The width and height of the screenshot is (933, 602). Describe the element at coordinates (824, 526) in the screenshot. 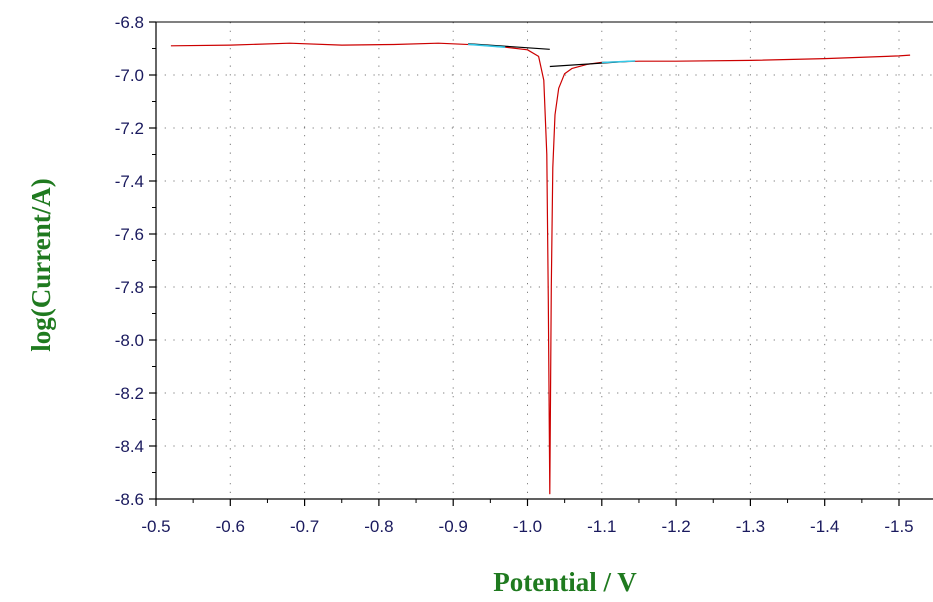

I see `x-tick-label: -1.4` at that location.